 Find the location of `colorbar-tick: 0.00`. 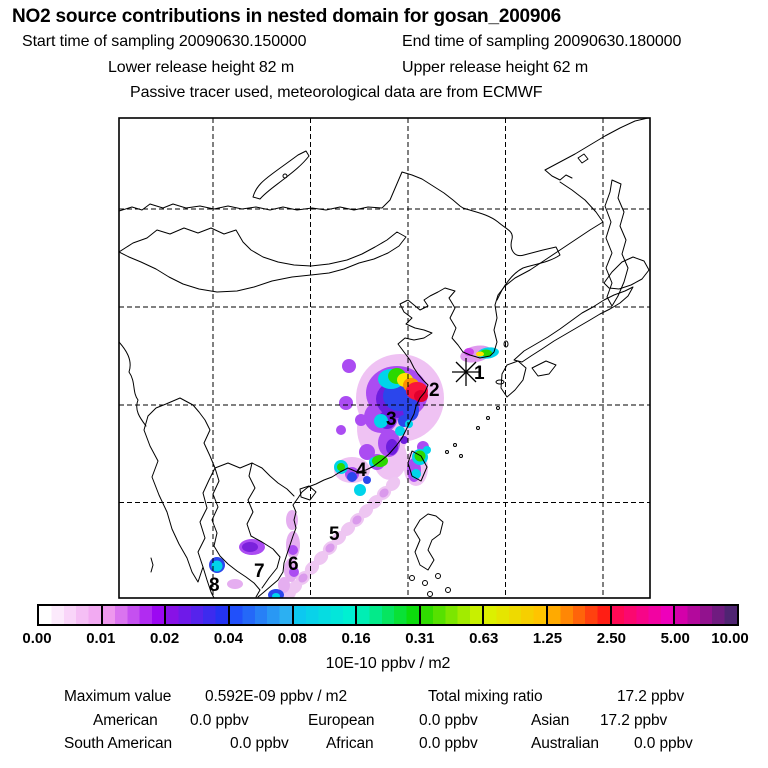

colorbar-tick: 0.00 is located at coordinates (37, 638).